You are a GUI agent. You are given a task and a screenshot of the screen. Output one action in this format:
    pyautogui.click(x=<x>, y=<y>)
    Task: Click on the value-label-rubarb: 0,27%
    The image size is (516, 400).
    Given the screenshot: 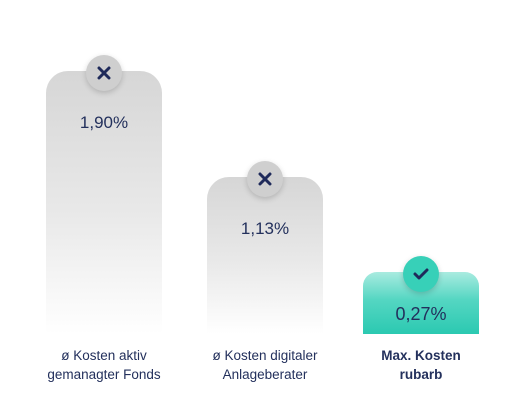 What is the action you would take?
    pyautogui.click(x=421, y=314)
    